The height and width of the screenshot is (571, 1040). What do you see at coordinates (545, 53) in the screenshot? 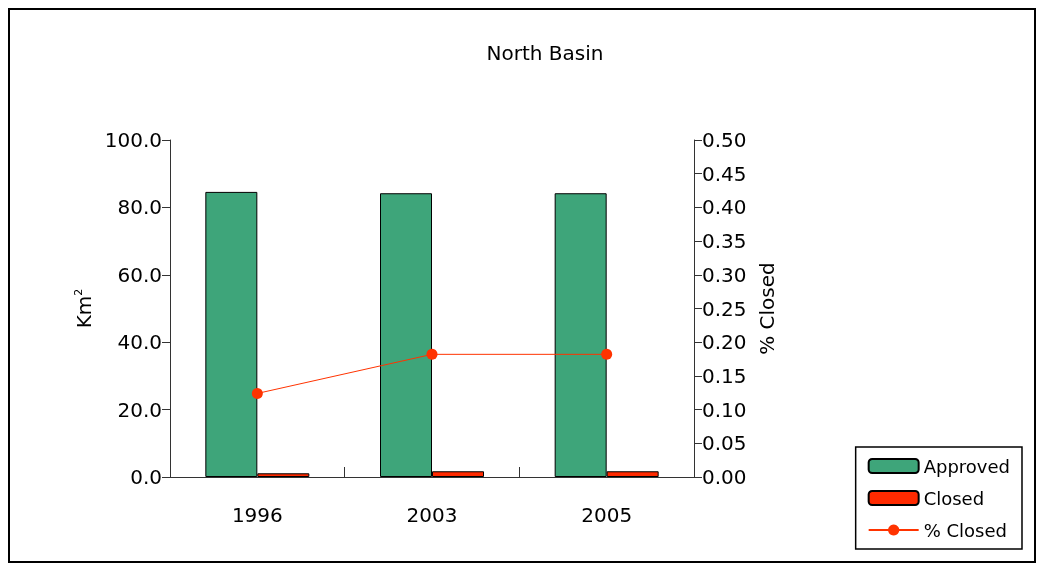
I see `chart-title: North Basin` at bounding box center [545, 53].